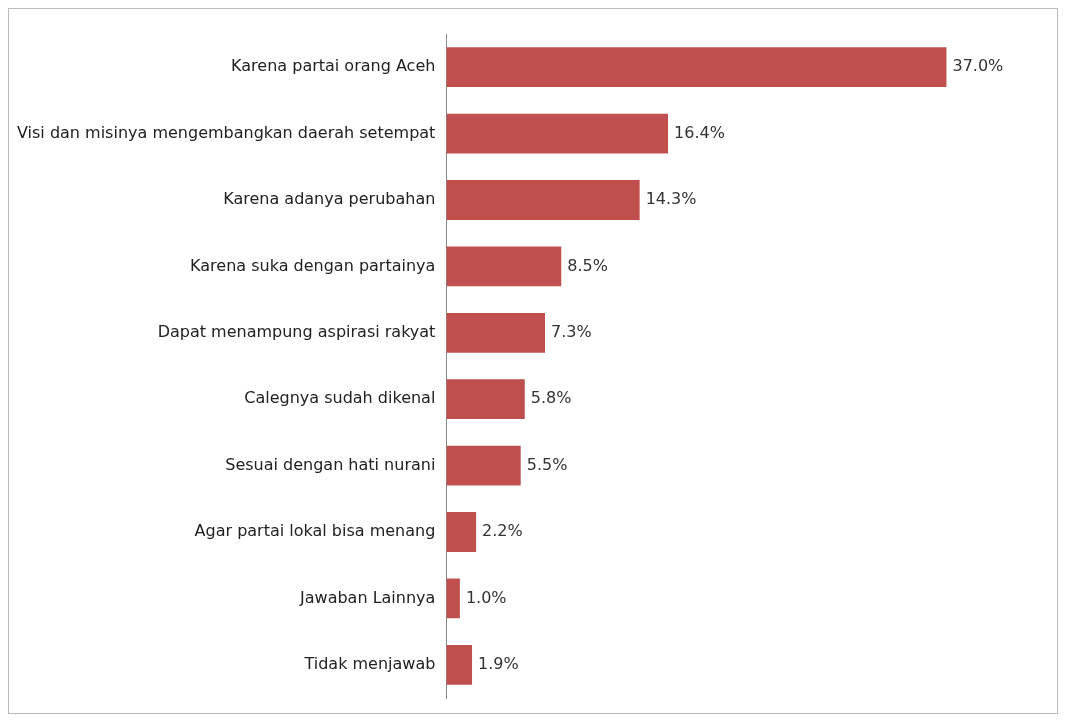 This screenshot has height=722, width=1066. What do you see at coordinates (296, 331) in the screenshot?
I see `y-tick-label: Dapat menampung aspirasi rakyat` at bounding box center [296, 331].